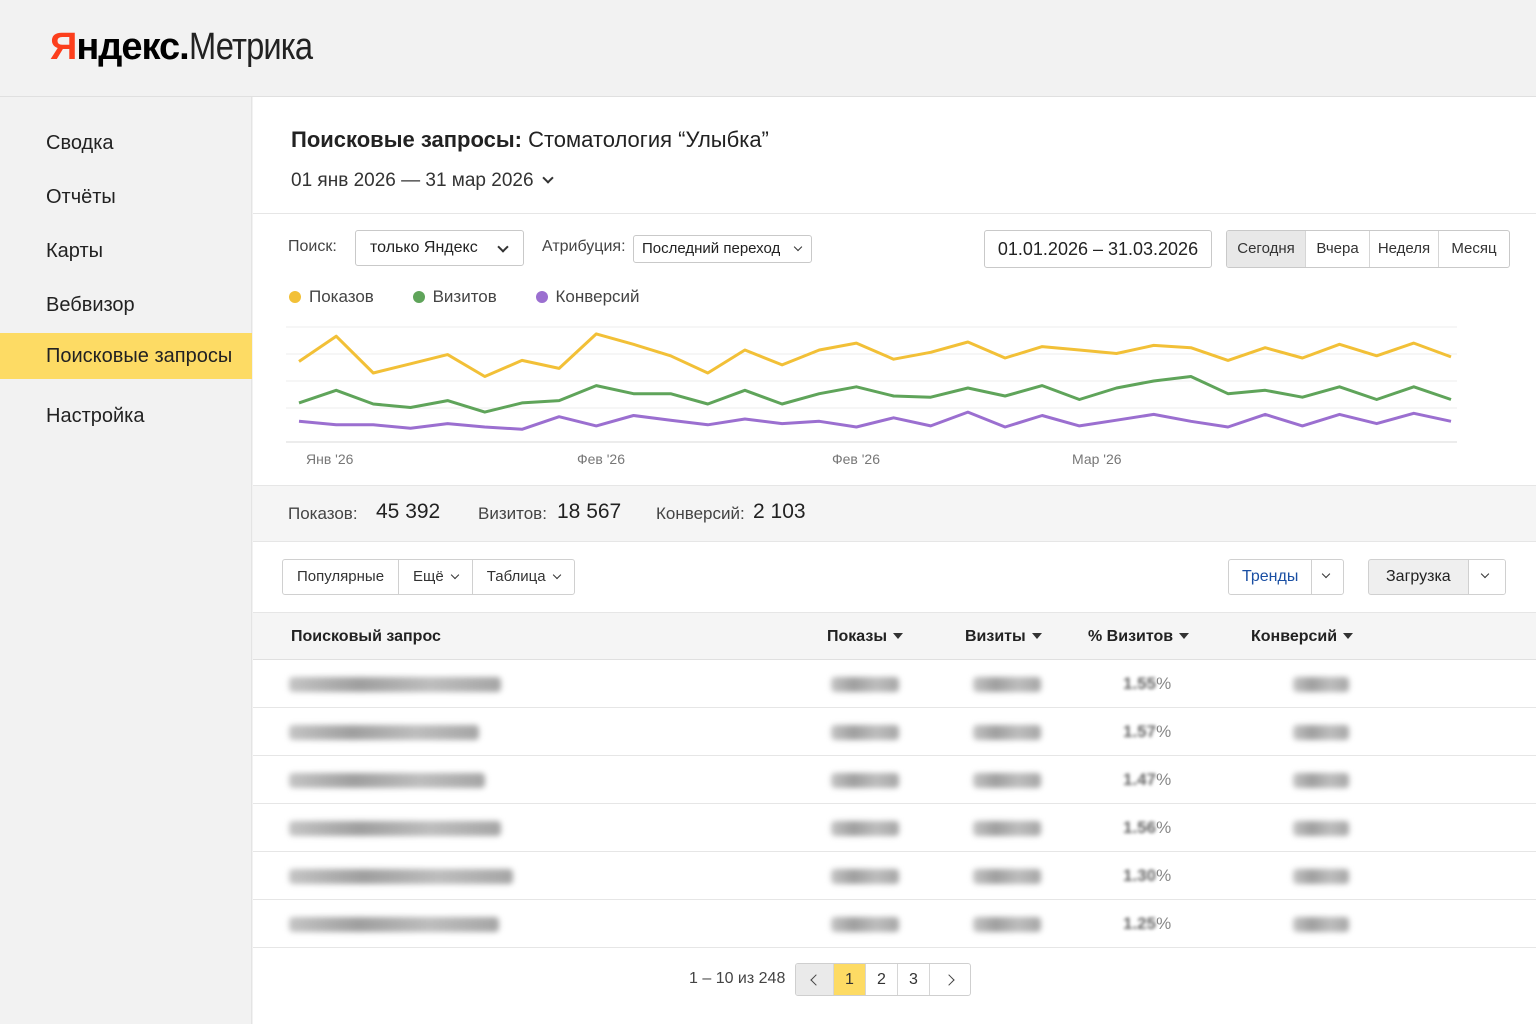 This screenshot has width=1536, height=1024. I want to click on download-button: Загрузка, so click(1418, 576).